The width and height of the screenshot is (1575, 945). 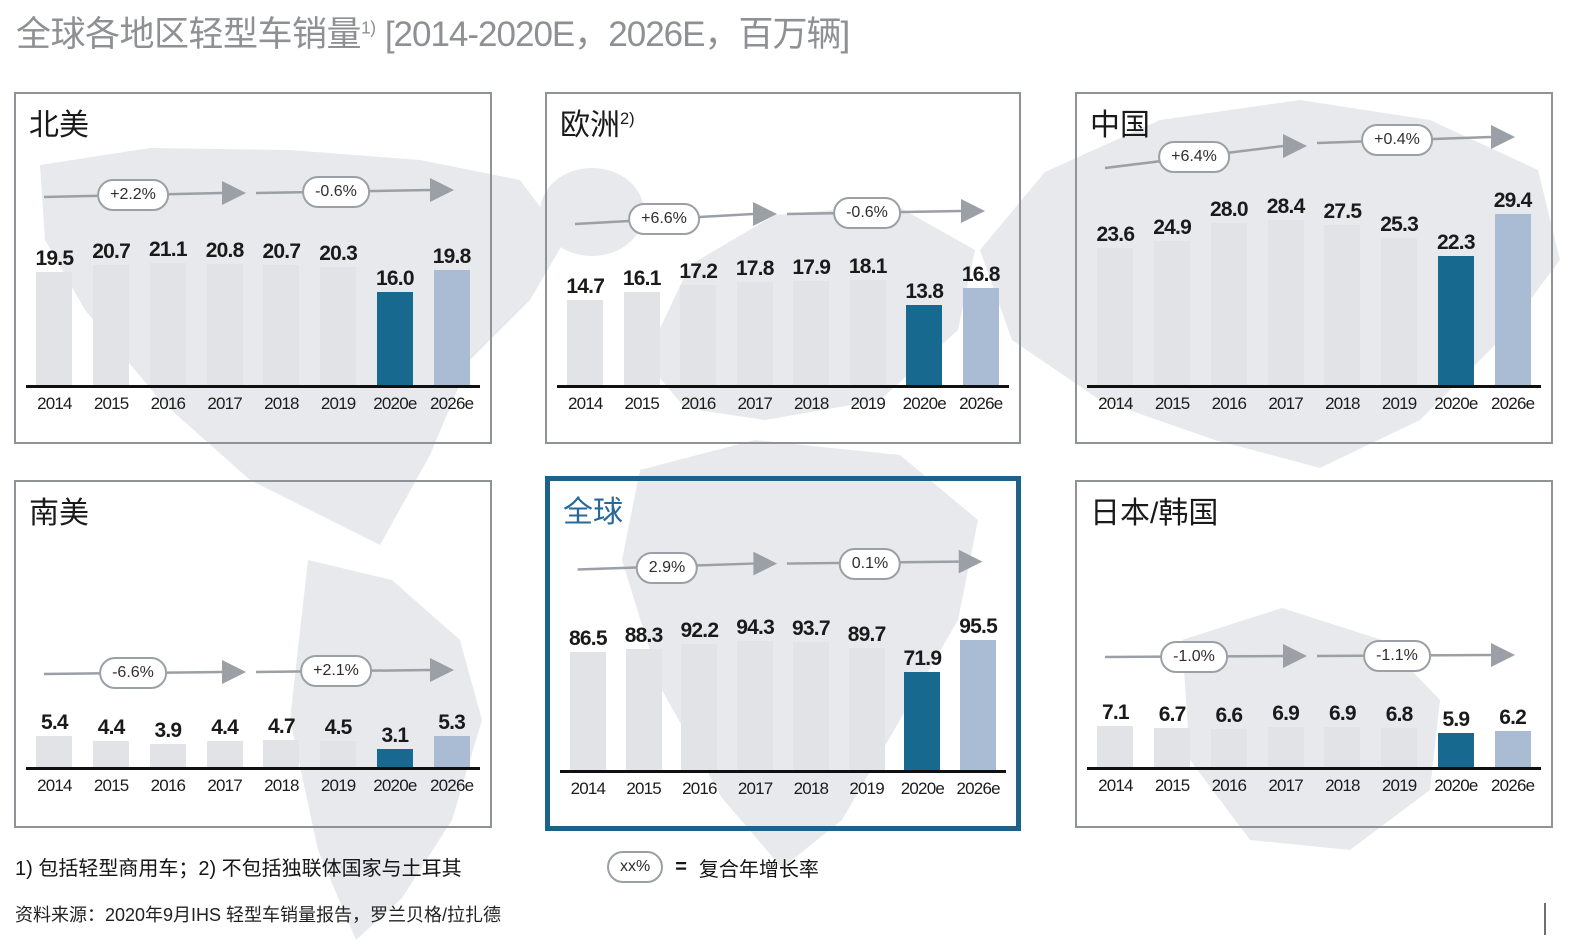 I want to click on bar-value-label: 14.7, so click(x=585, y=286).